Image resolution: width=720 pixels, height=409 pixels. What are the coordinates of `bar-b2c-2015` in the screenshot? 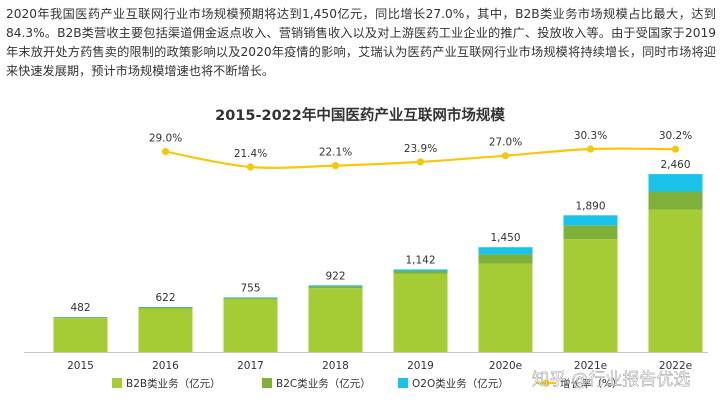 It's located at (81, 318).